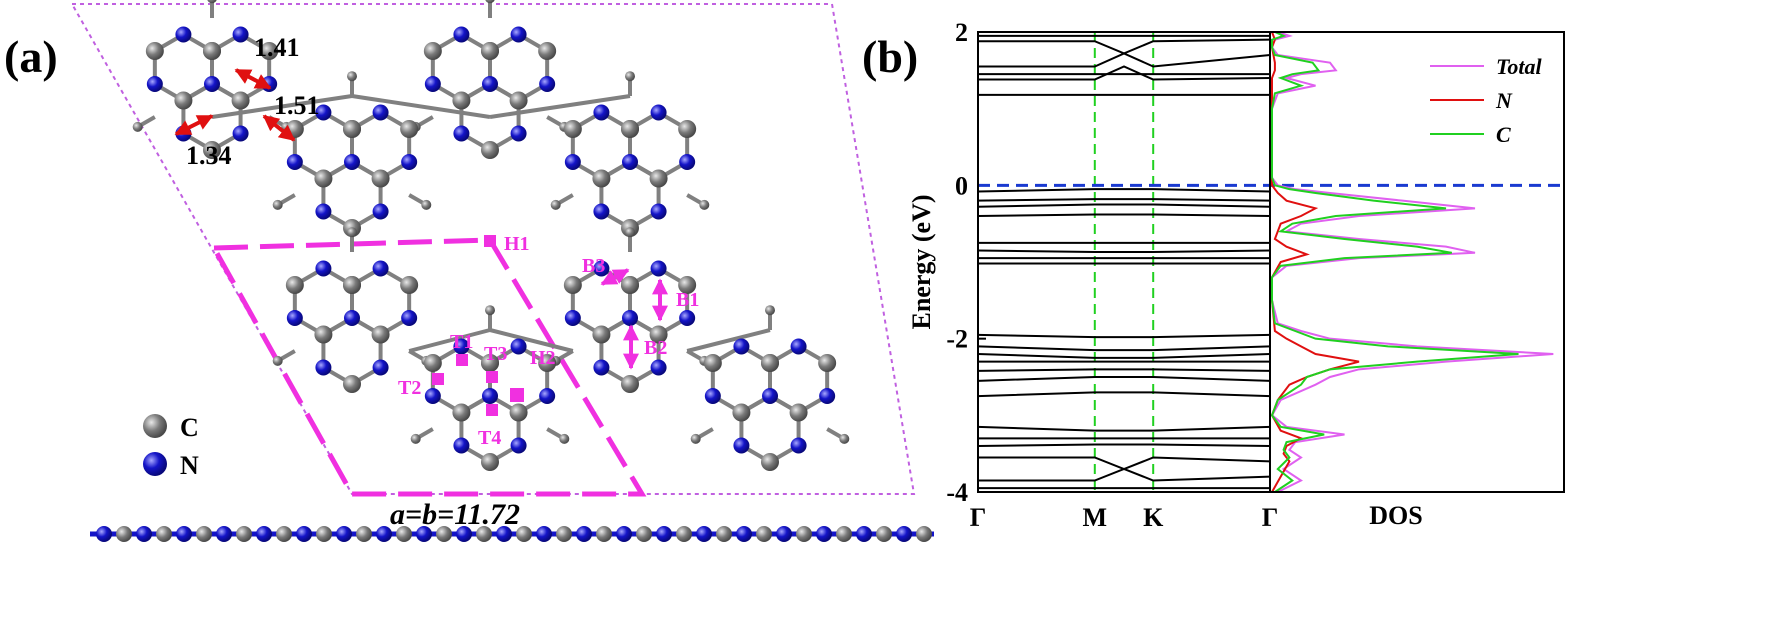 The height and width of the screenshot is (620, 1772). Describe the element at coordinates (489, 438) in the screenshot. I see `site-label: T4` at that location.